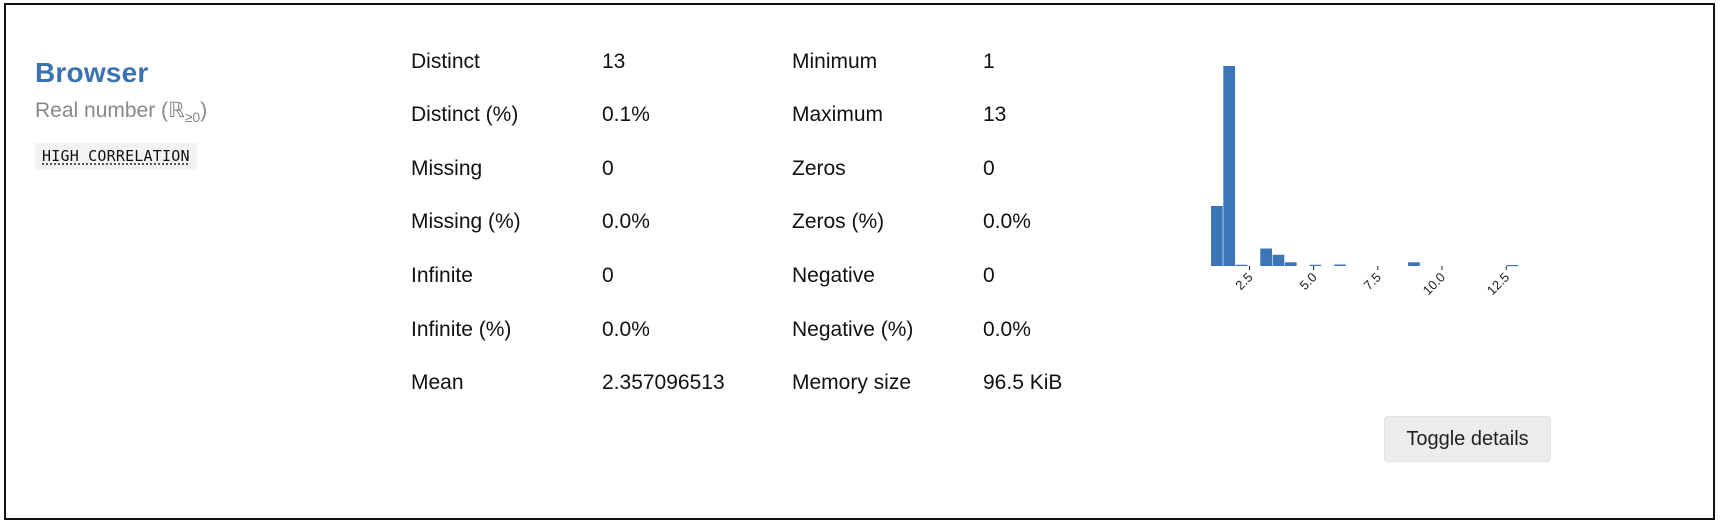 Image resolution: width=1725 pixels, height=525 pixels. Describe the element at coordinates (1023, 382) in the screenshot. I see `stat-value-memory-size: 96.5 KiB` at that location.